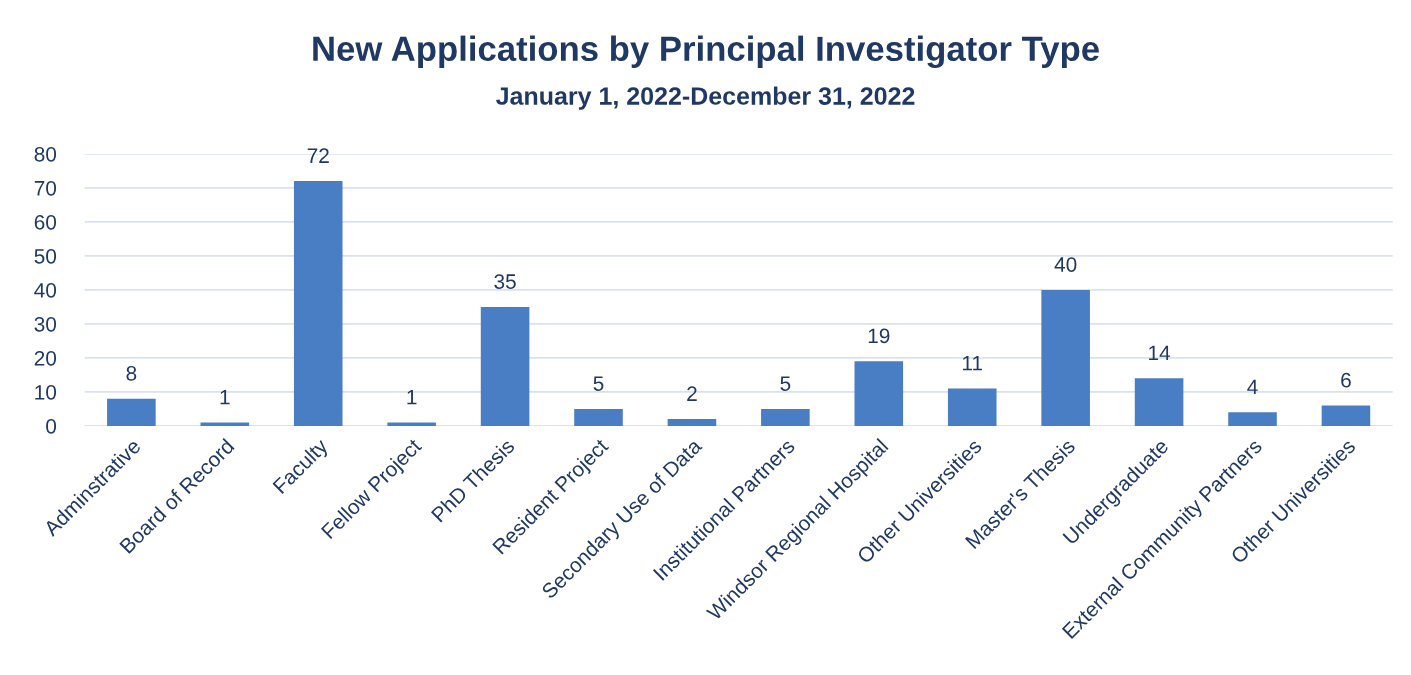  Describe the element at coordinates (1160, 353) in the screenshot. I see `data-label: 14` at that location.